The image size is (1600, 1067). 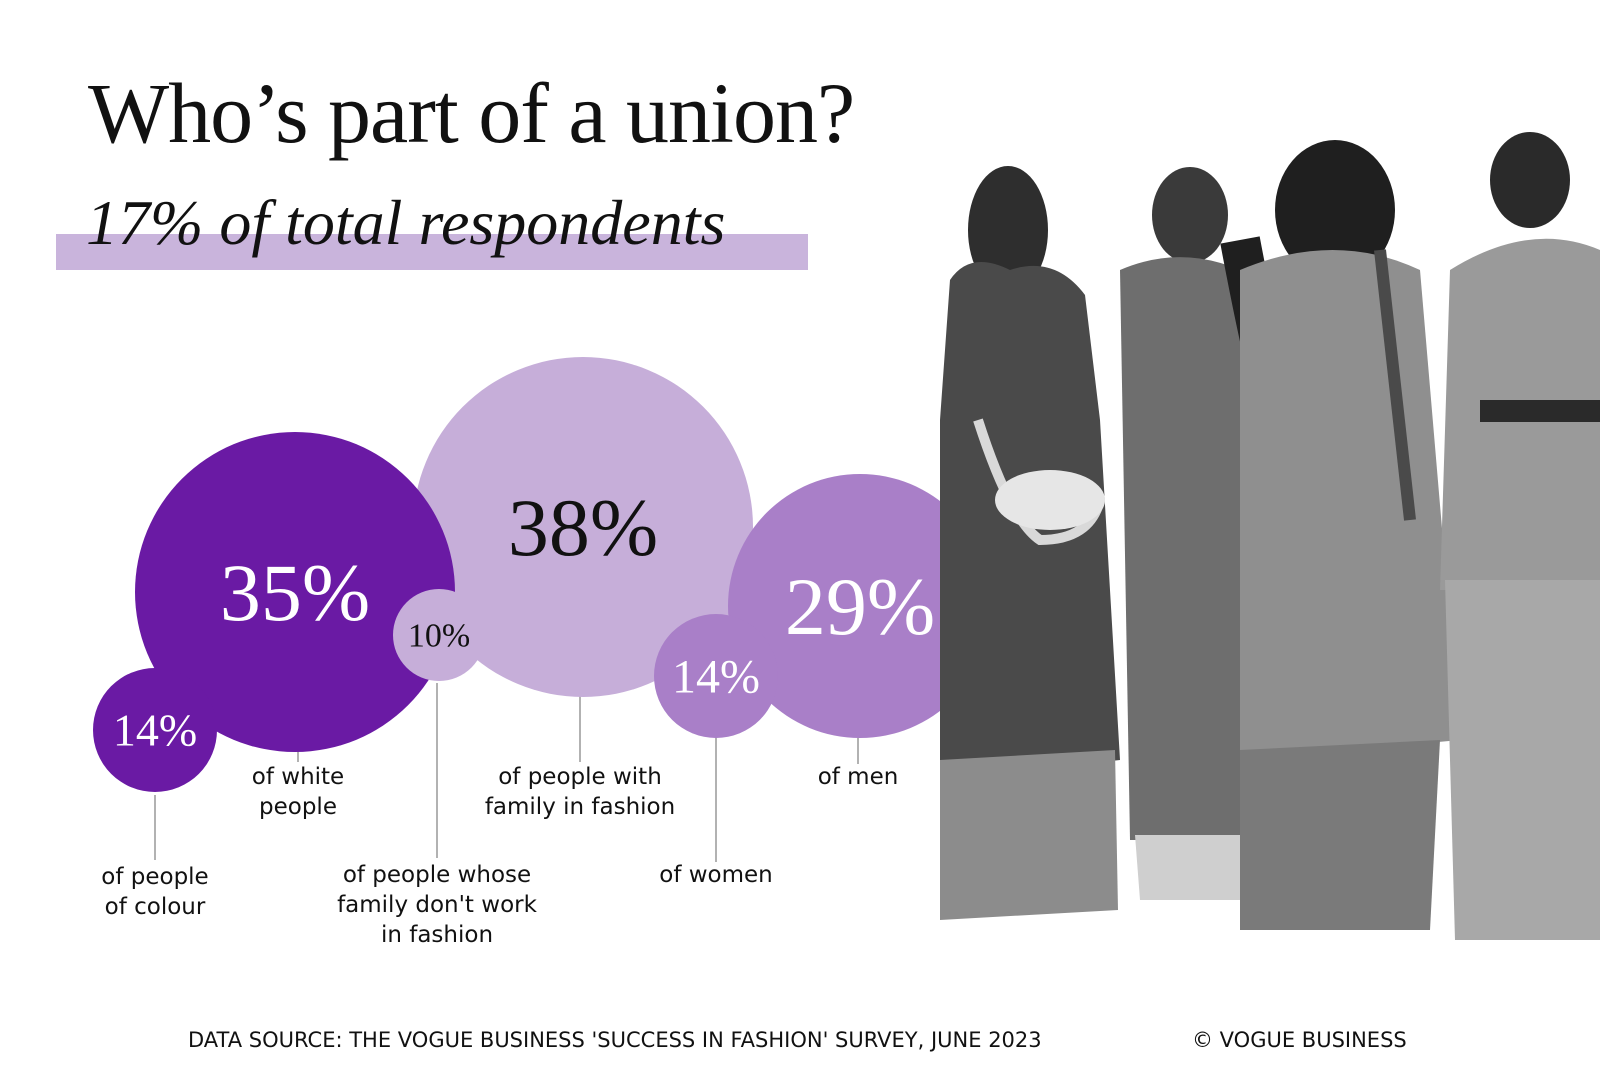 I want to click on bubble-caption: of people of colour, so click(x=154, y=892).